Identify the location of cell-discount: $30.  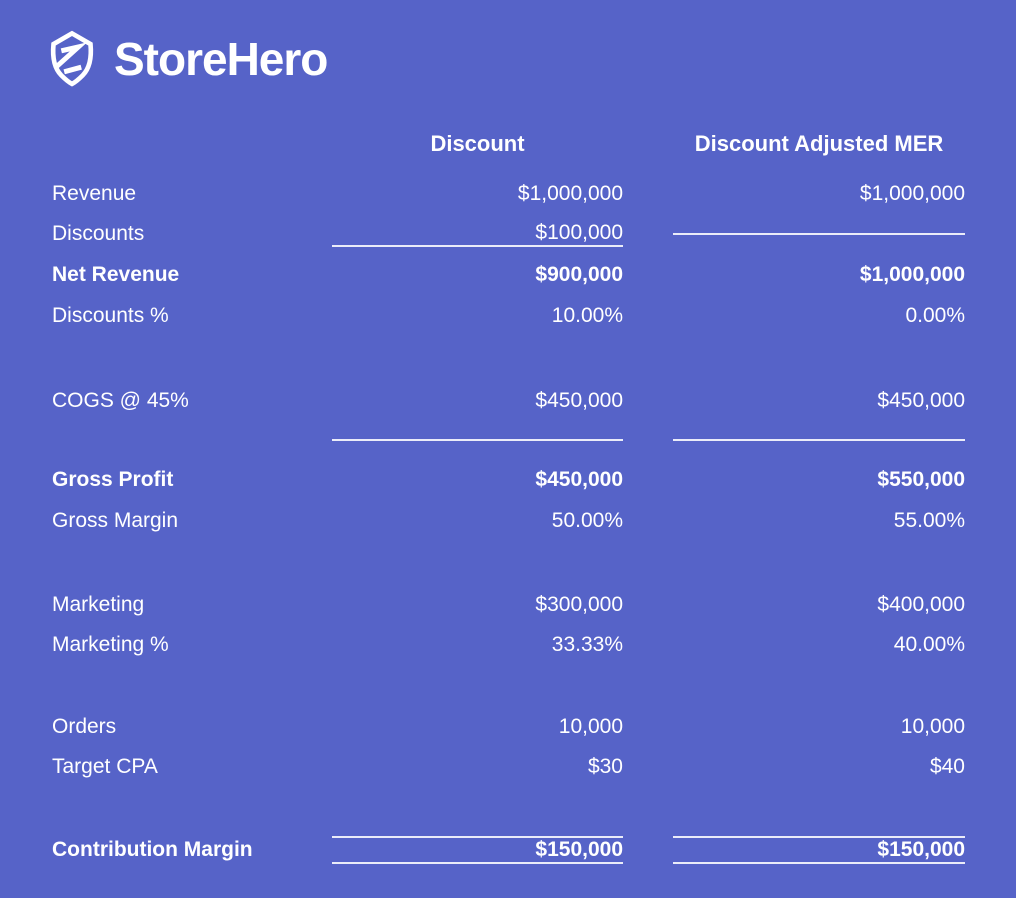
(605, 766).